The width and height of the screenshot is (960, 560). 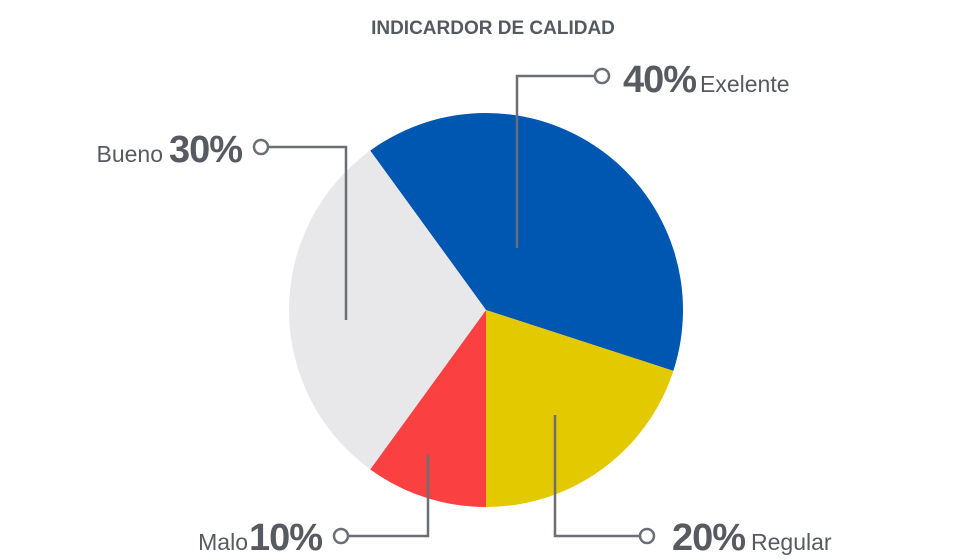 What do you see at coordinates (205, 150) in the screenshot?
I see `pct-label-bueno: 30%` at bounding box center [205, 150].